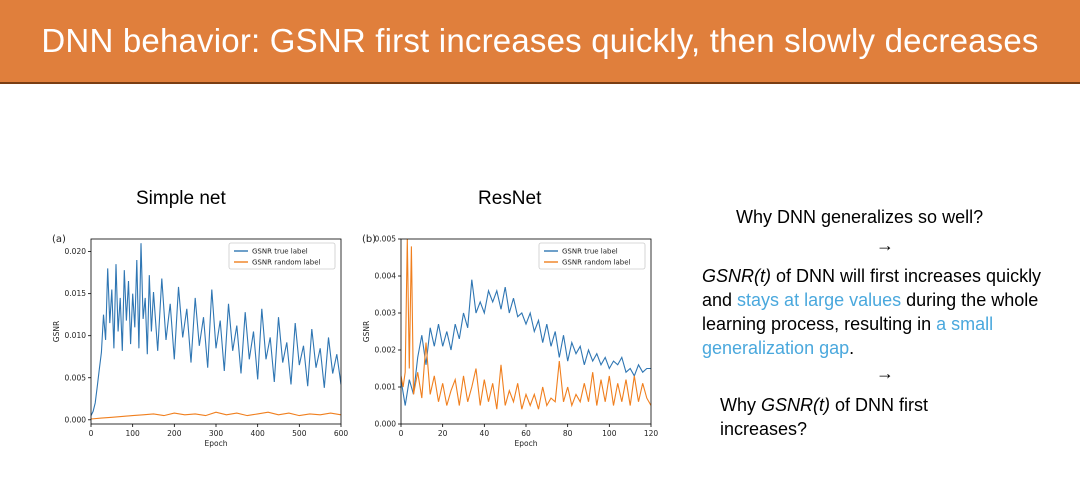 The image size is (1080, 486). I want to click on question-why-generalize: Why DNN generalizes so well?, so click(860, 217).